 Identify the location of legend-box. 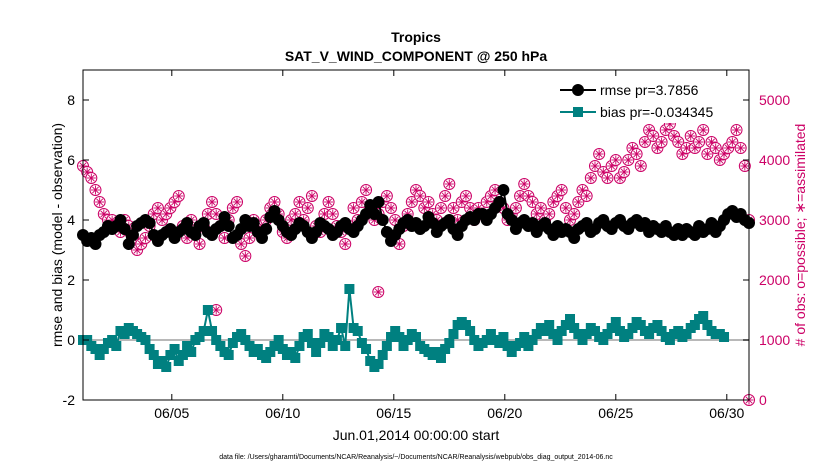
(647, 101).